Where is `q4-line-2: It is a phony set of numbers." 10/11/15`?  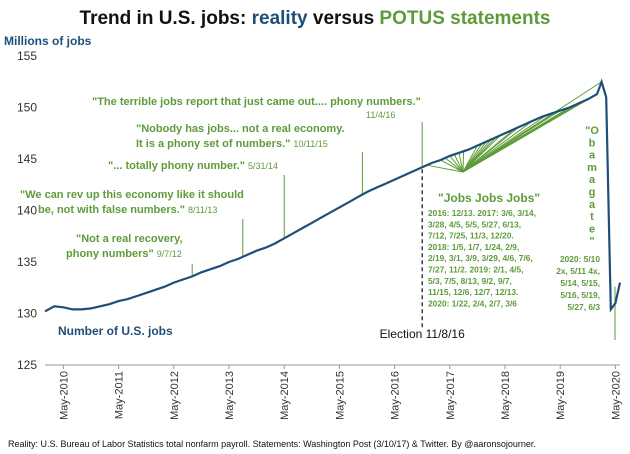
q4-line-2: It is a phony set of numbers." 10/11/15 is located at coordinates (232, 144).